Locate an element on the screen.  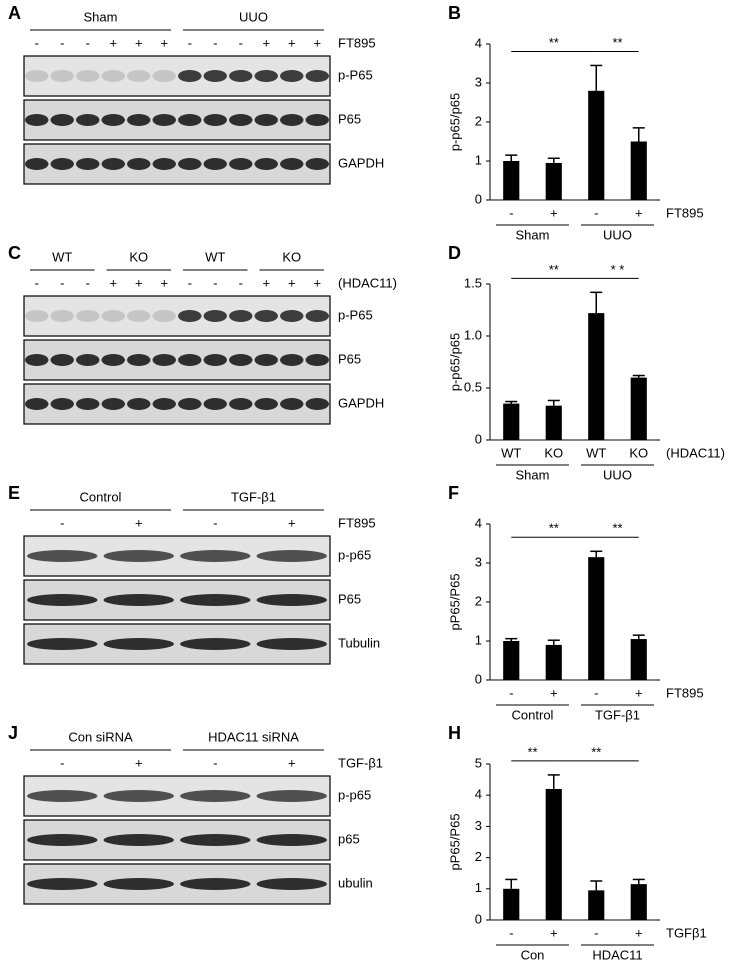
y-tick-label: 1.0 is located at coordinates (473, 334).